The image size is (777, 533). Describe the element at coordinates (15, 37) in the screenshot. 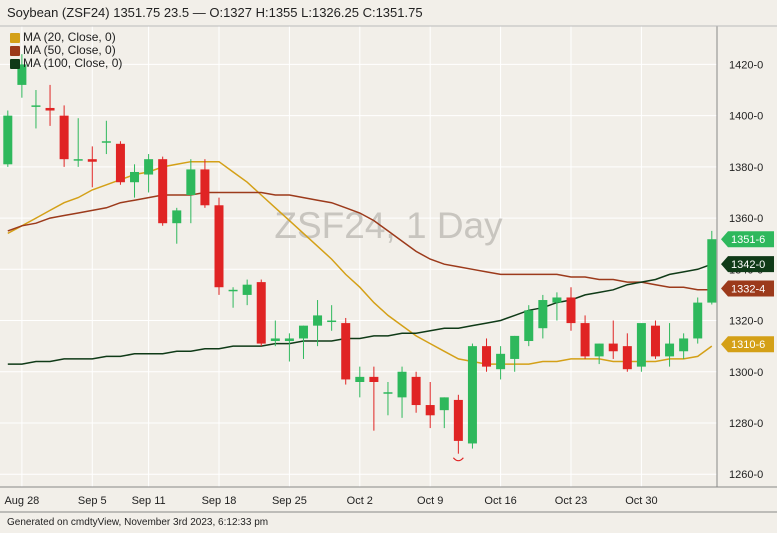

I see `legend-swatch-ma20` at that location.